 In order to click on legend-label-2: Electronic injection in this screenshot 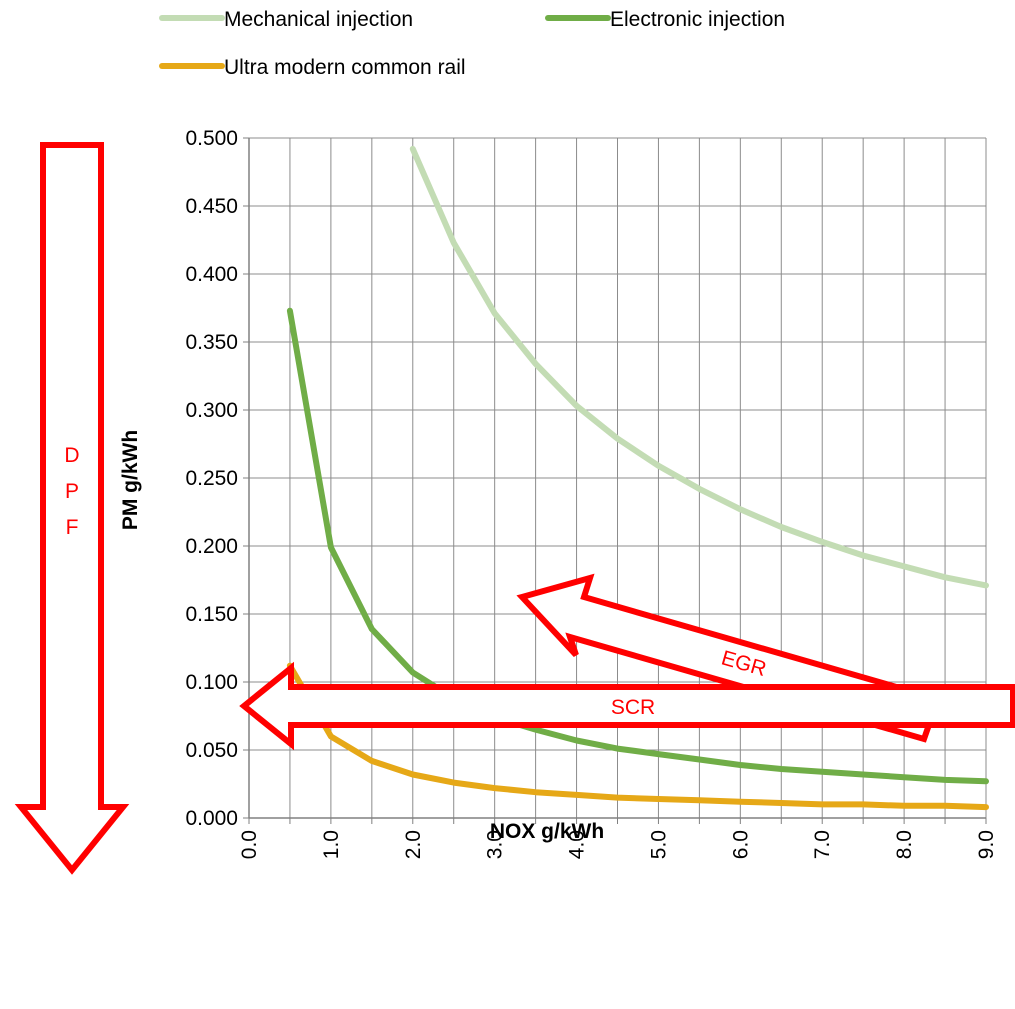, I will do `click(697, 19)`.